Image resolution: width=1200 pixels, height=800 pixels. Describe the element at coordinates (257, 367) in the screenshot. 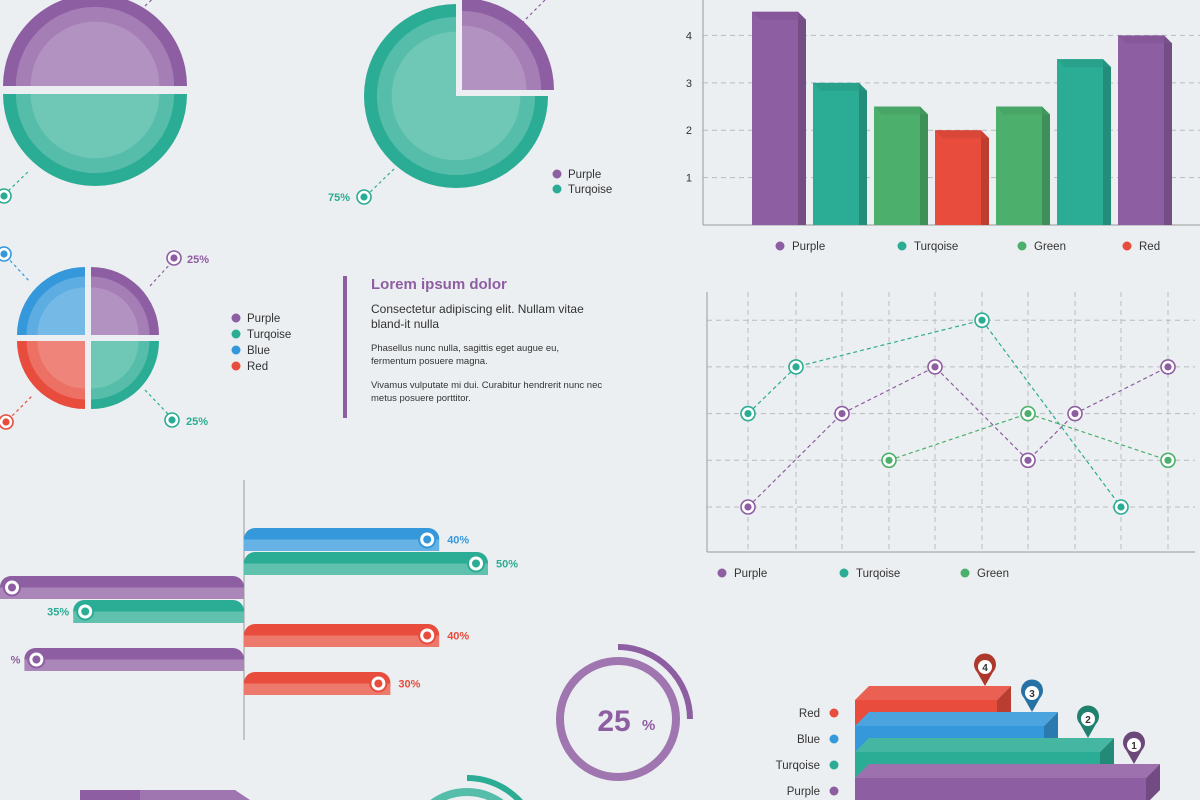

I see `quad-pie-legend-label-red: Red` at that location.